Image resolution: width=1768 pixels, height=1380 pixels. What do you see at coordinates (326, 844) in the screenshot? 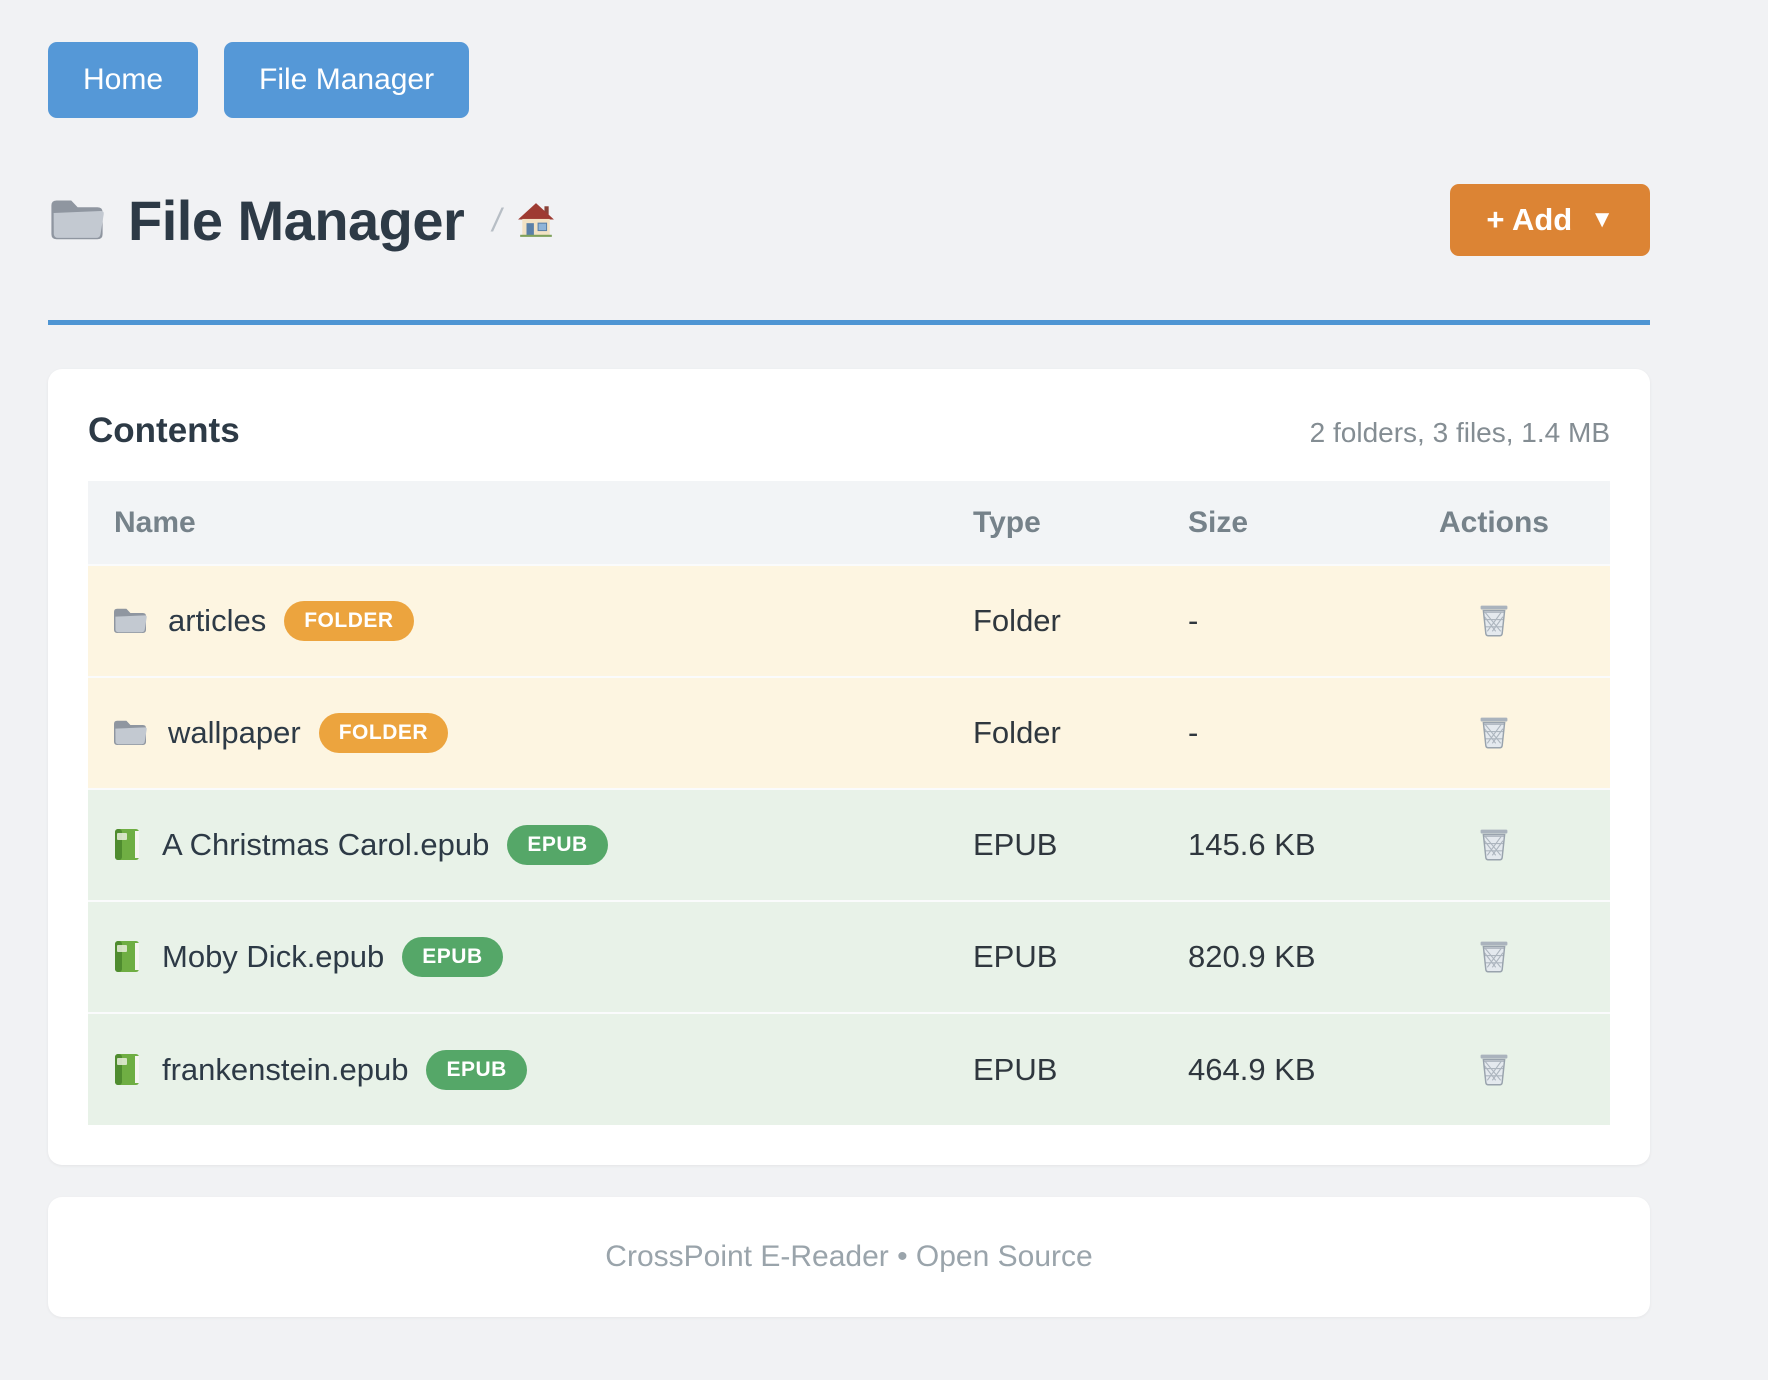
I see `file-name: A Christmas Carol.epub` at bounding box center [326, 844].